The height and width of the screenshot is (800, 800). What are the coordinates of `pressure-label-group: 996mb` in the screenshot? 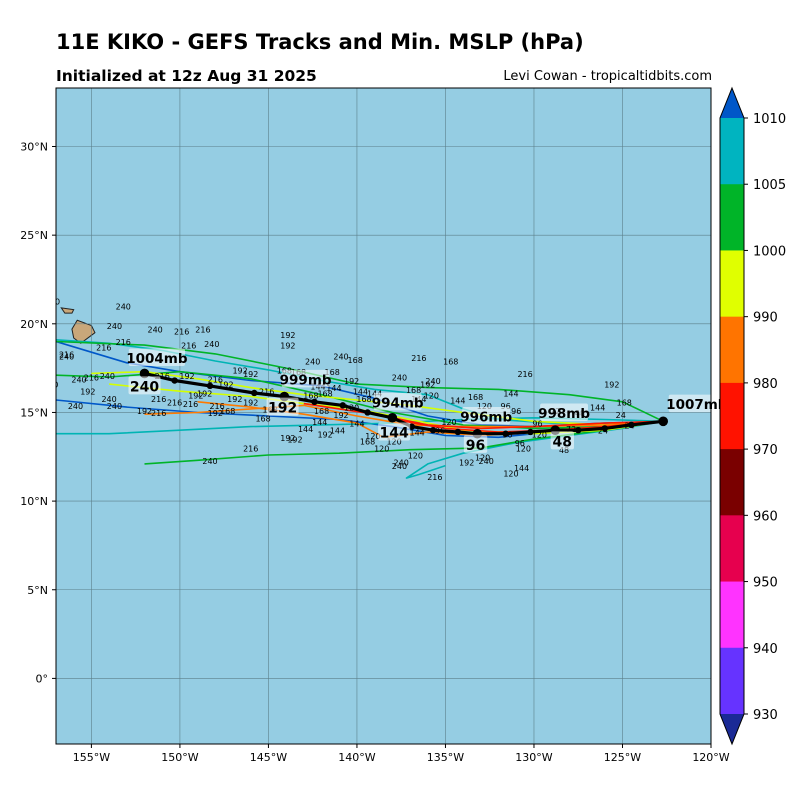 It's located at (486, 416).